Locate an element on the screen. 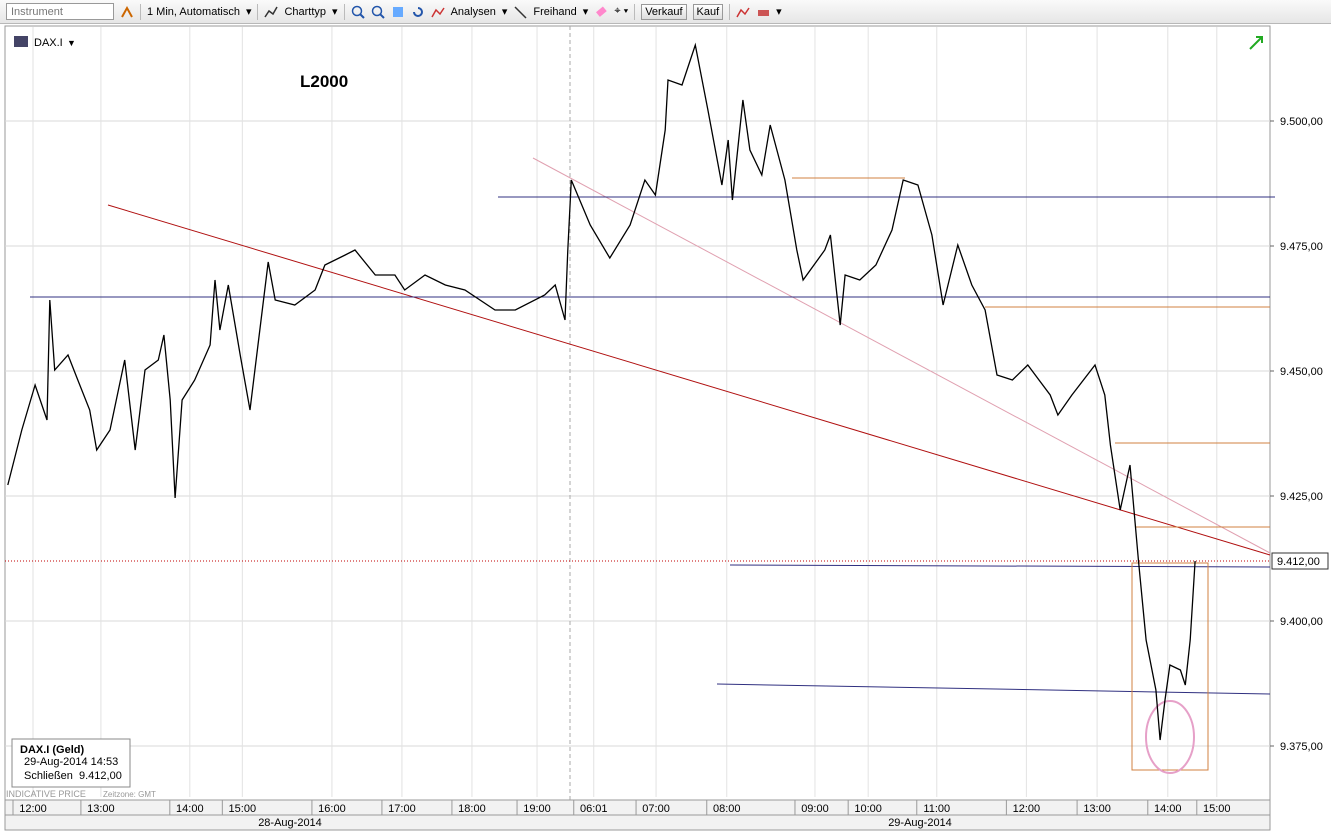 The image size is (1331, 833). date-label: 28-Aug-2014 is located at coordinates (290, 823).